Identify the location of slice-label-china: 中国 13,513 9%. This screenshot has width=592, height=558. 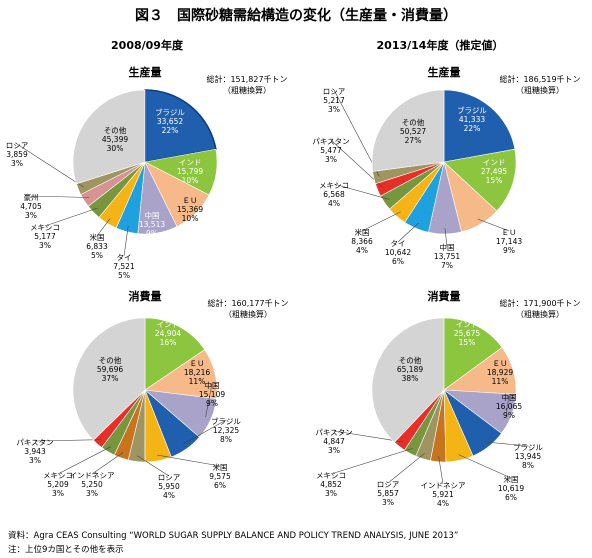
(152, 224).